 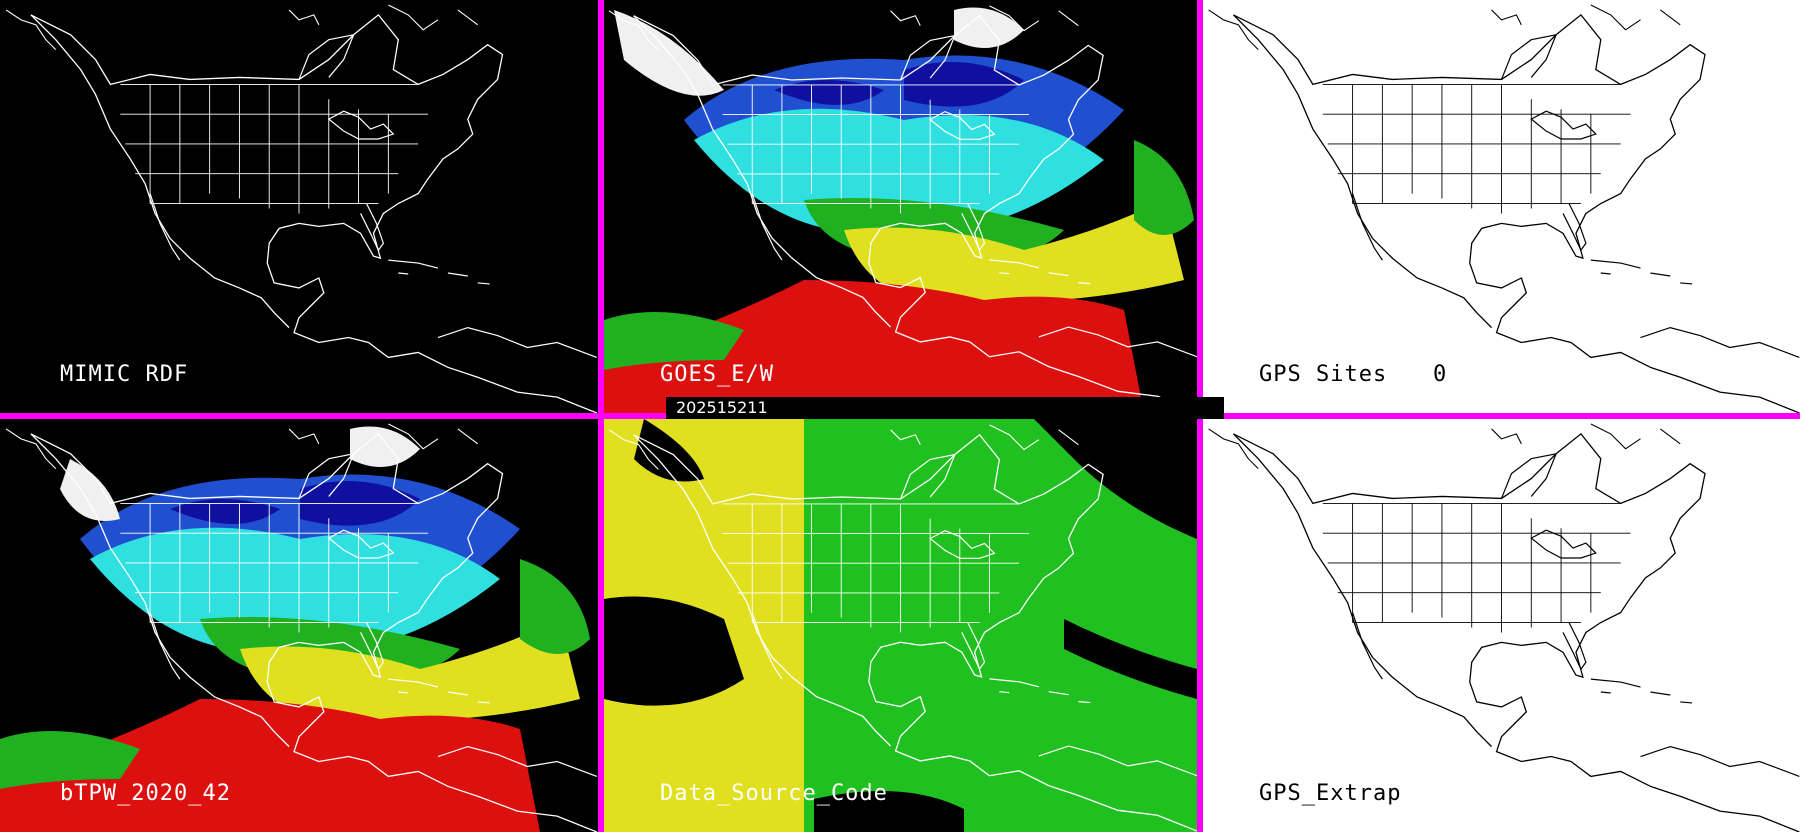 What do you see at coordinates (945, 408) in the screenshot?
I see `timestamp: 202515211` at bounding box center [945, 408].